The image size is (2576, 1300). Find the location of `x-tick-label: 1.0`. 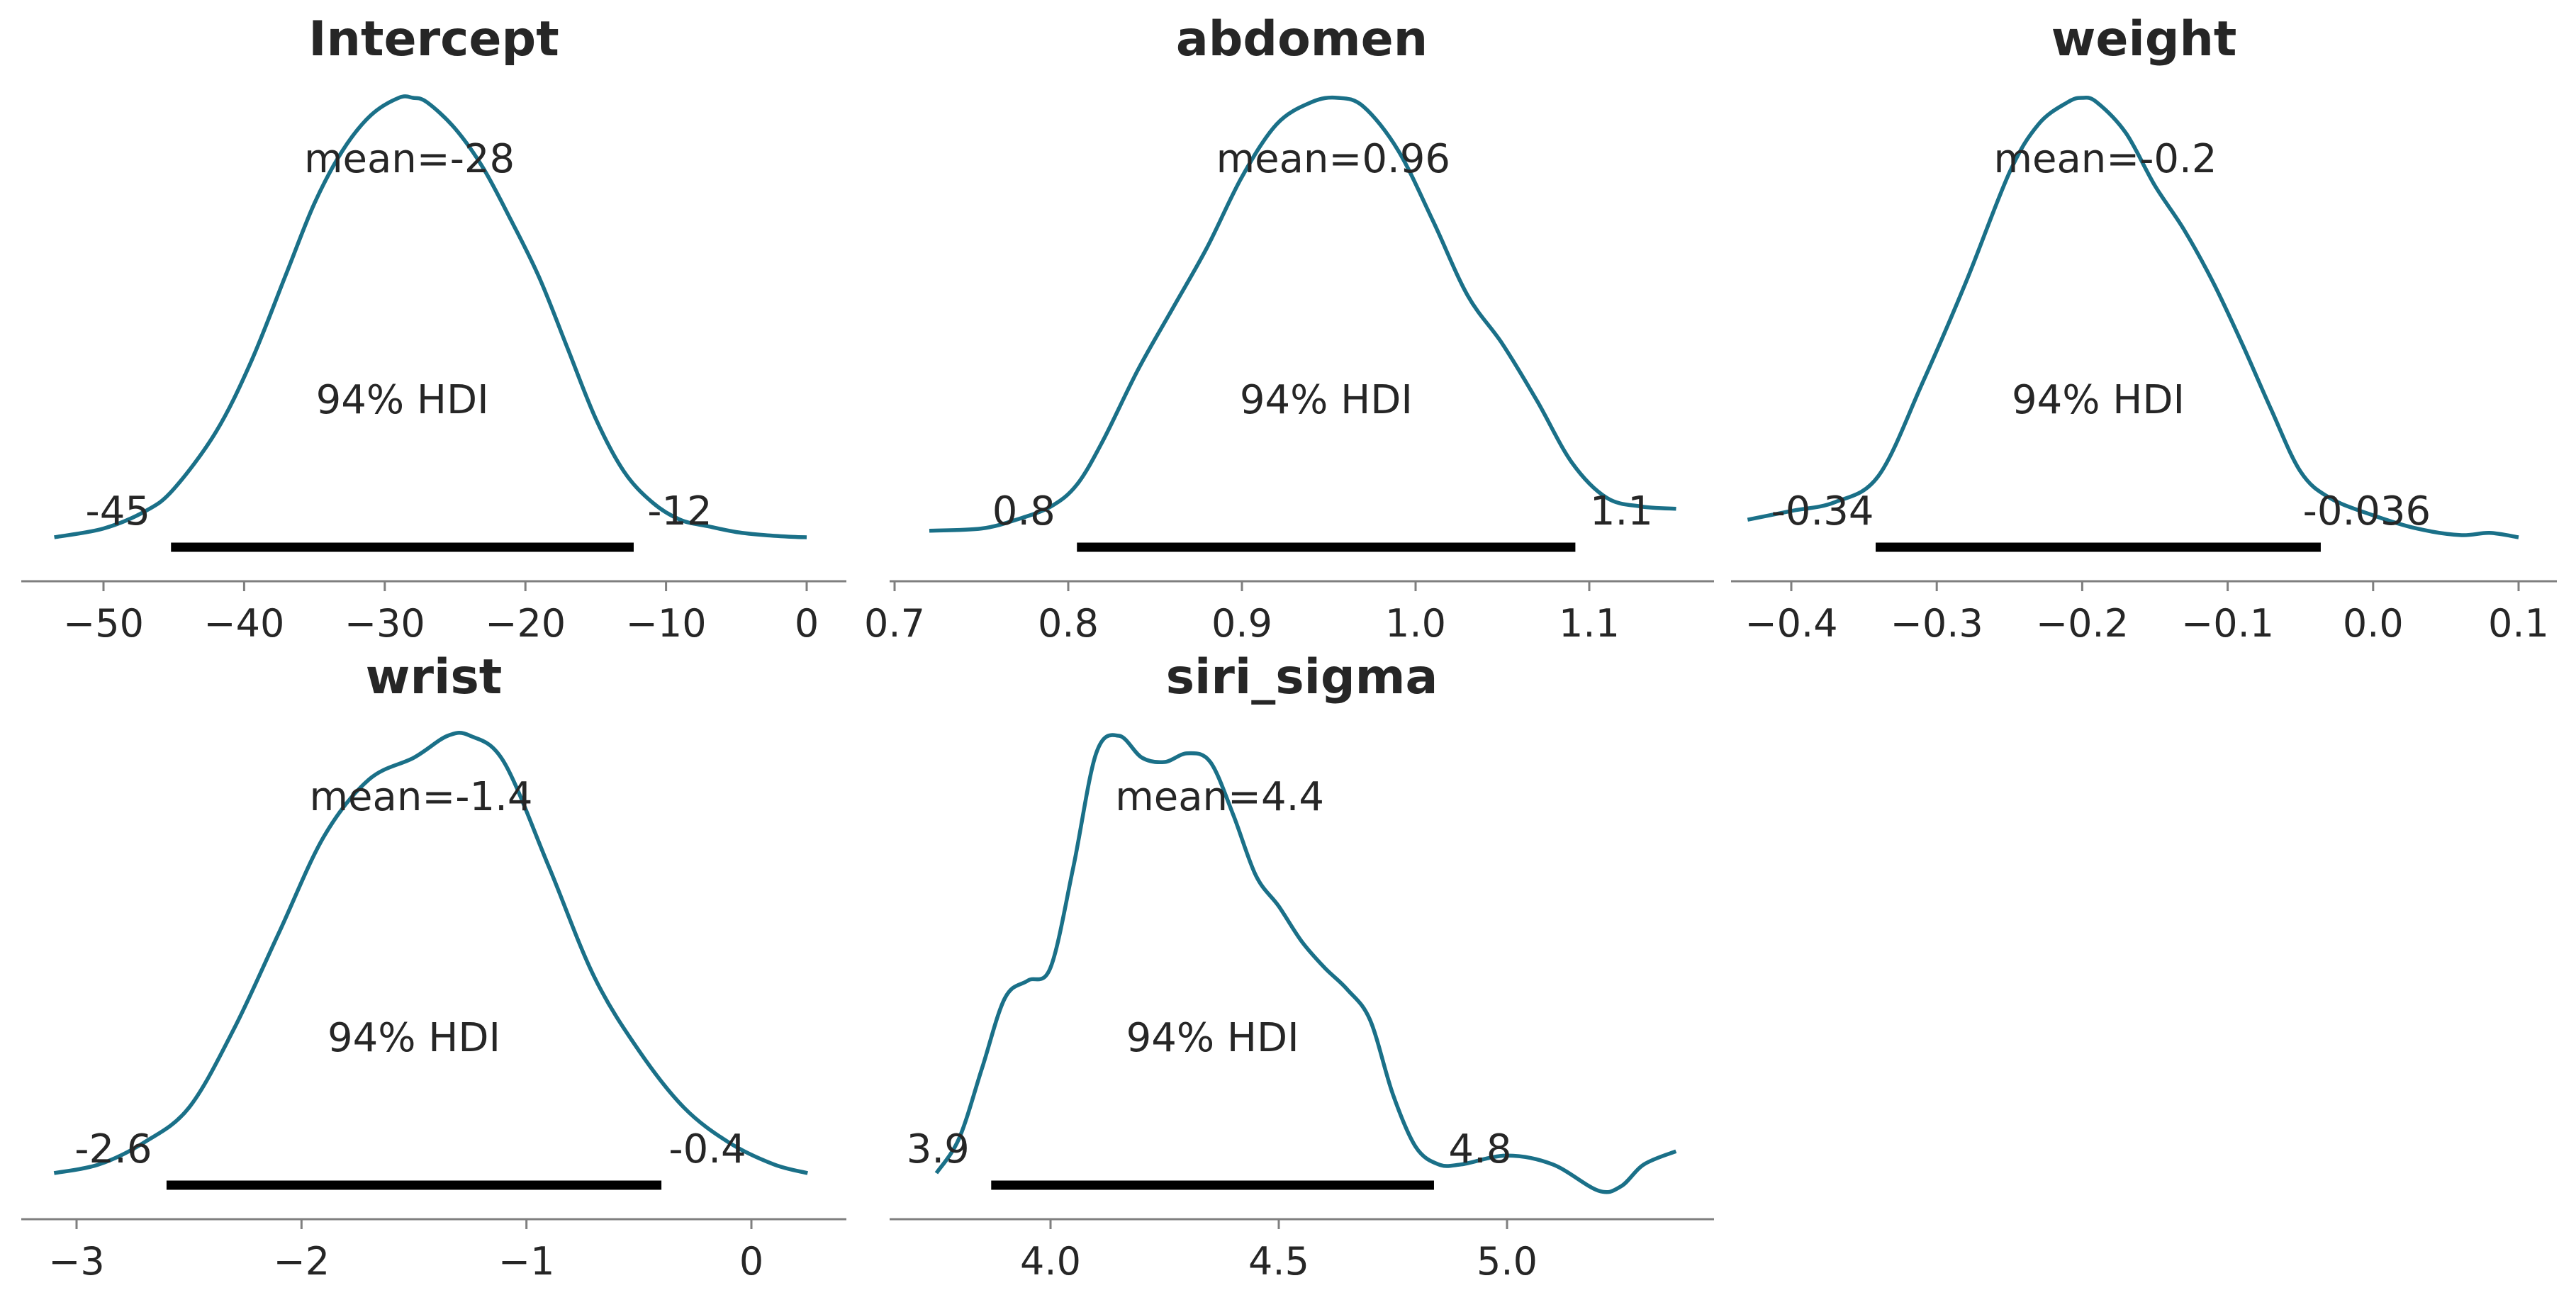

x-tick-label: 1.0 is located at coordinates (1415, 623).